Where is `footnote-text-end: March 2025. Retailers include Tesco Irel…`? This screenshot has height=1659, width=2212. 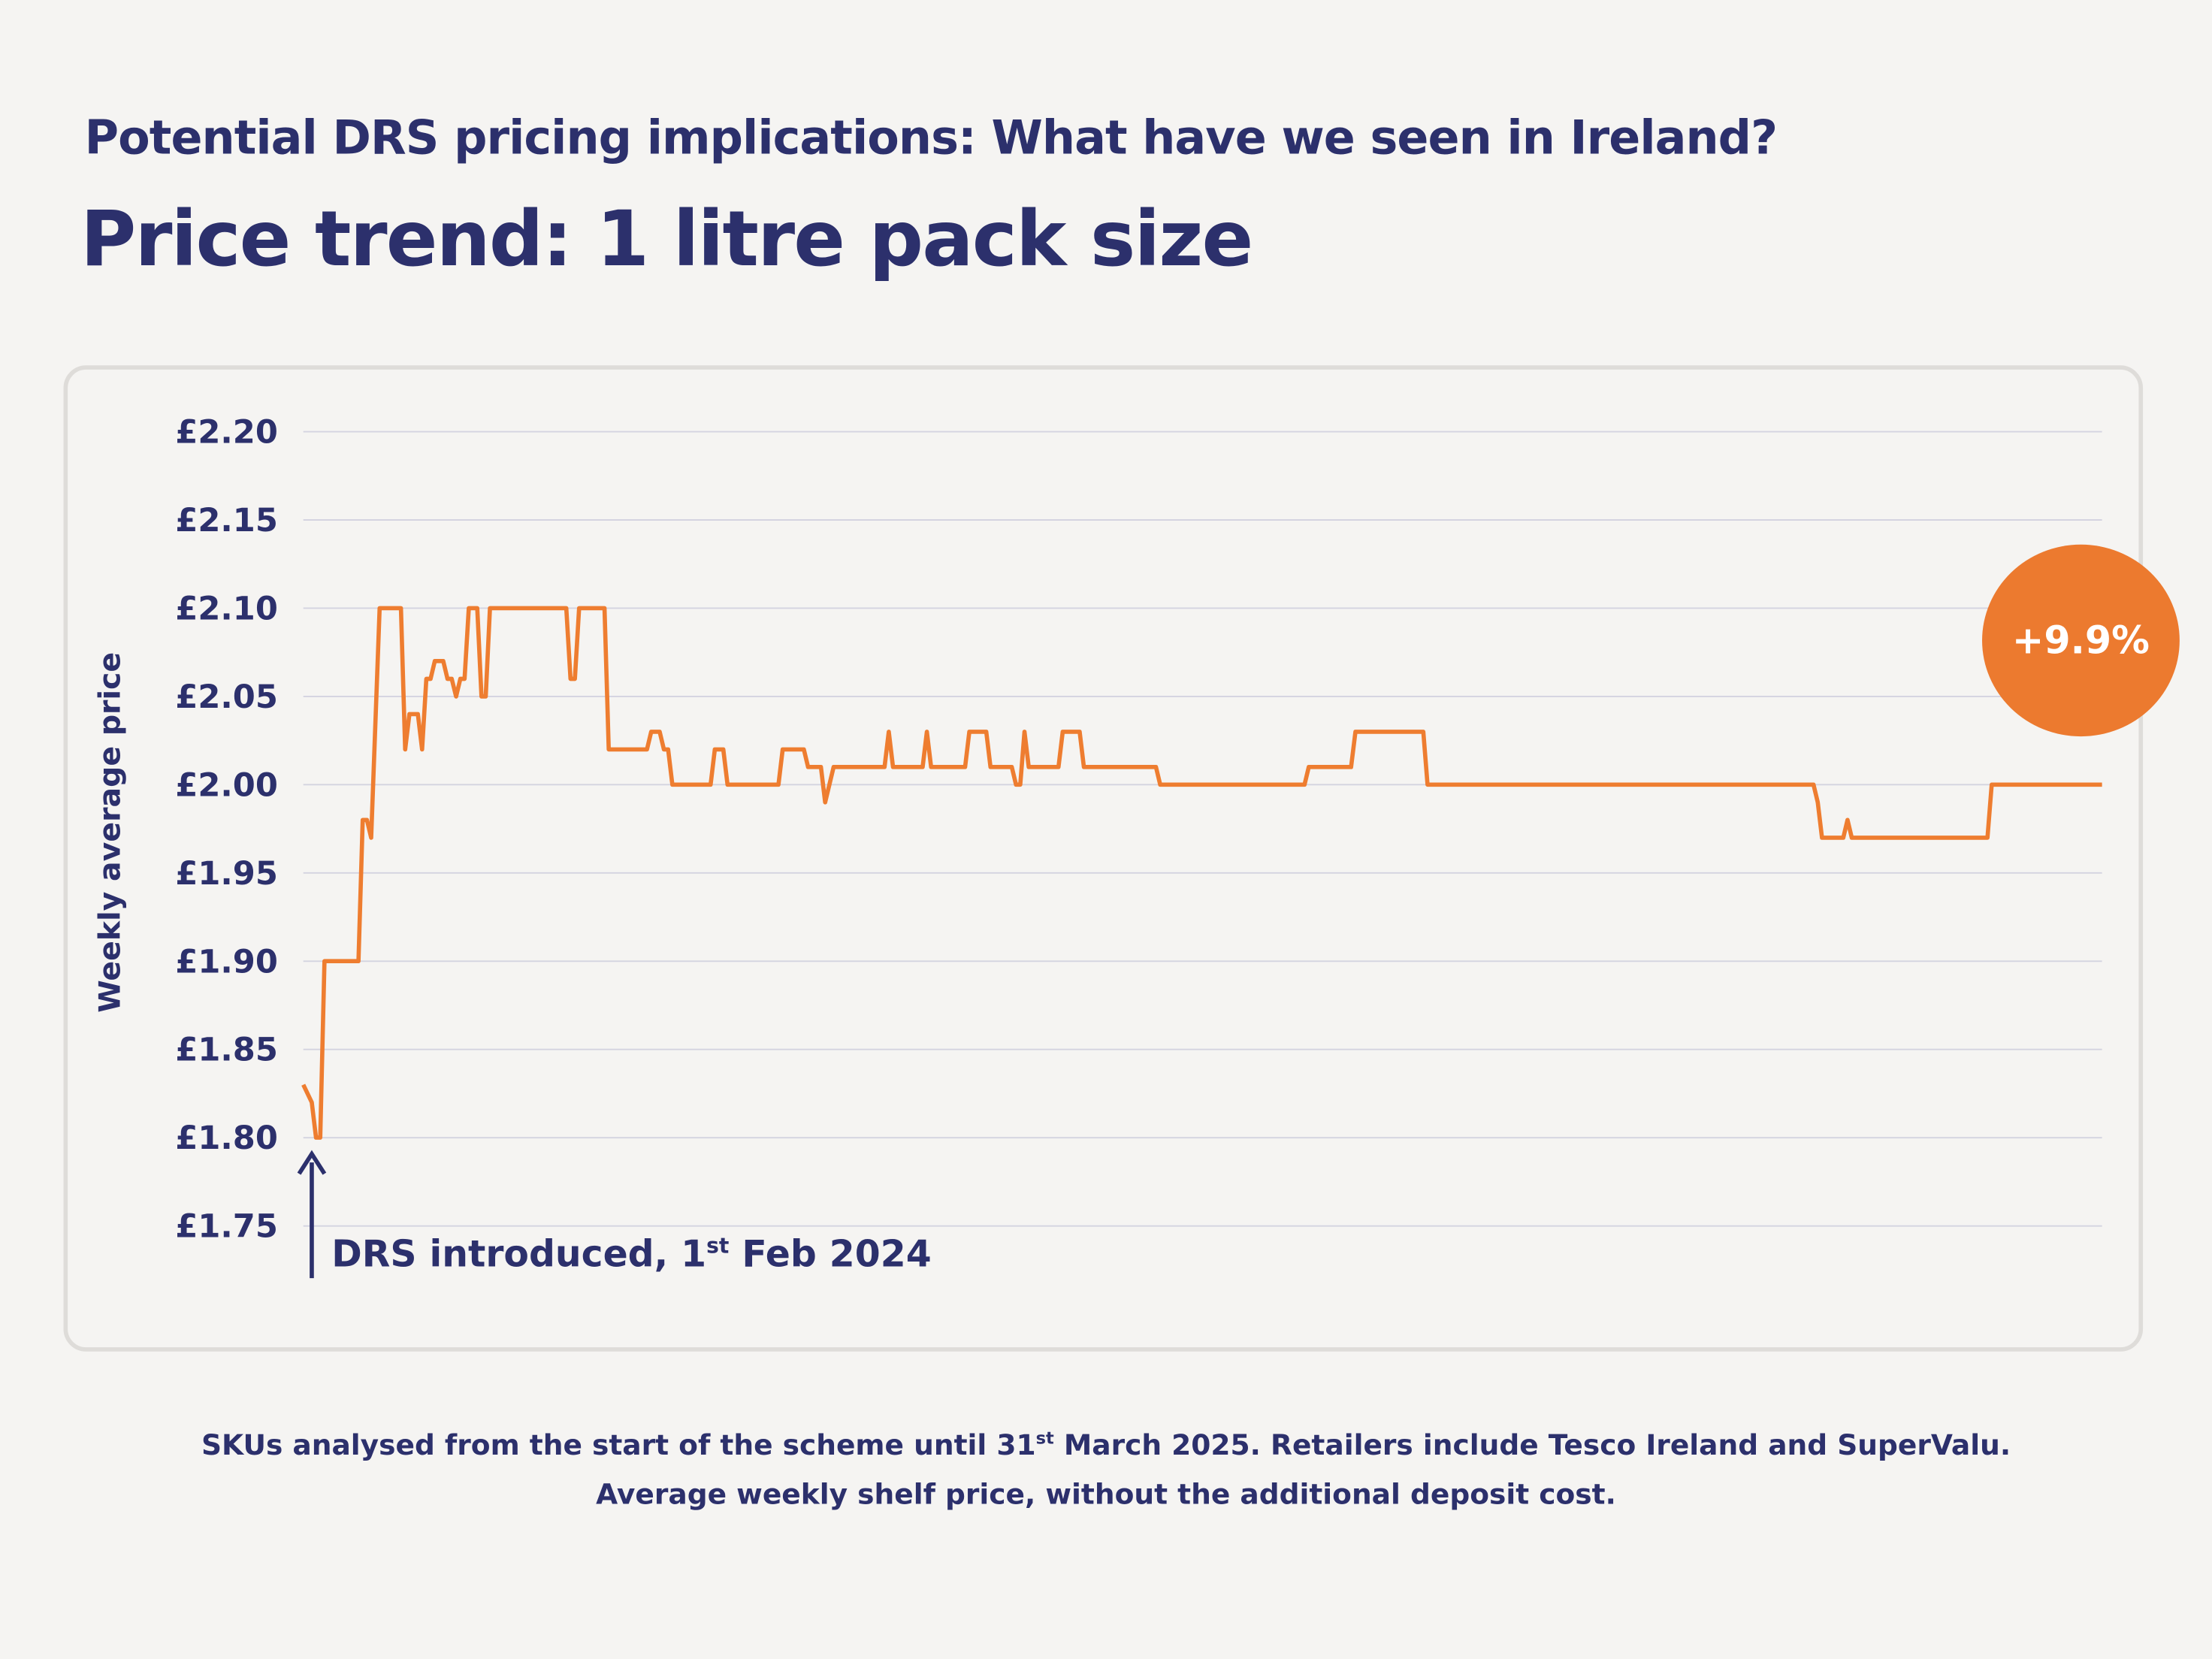
footnote-text-end: March 2025. Retailers include Tesco Irel… is located at coordinates (1532, 1445).